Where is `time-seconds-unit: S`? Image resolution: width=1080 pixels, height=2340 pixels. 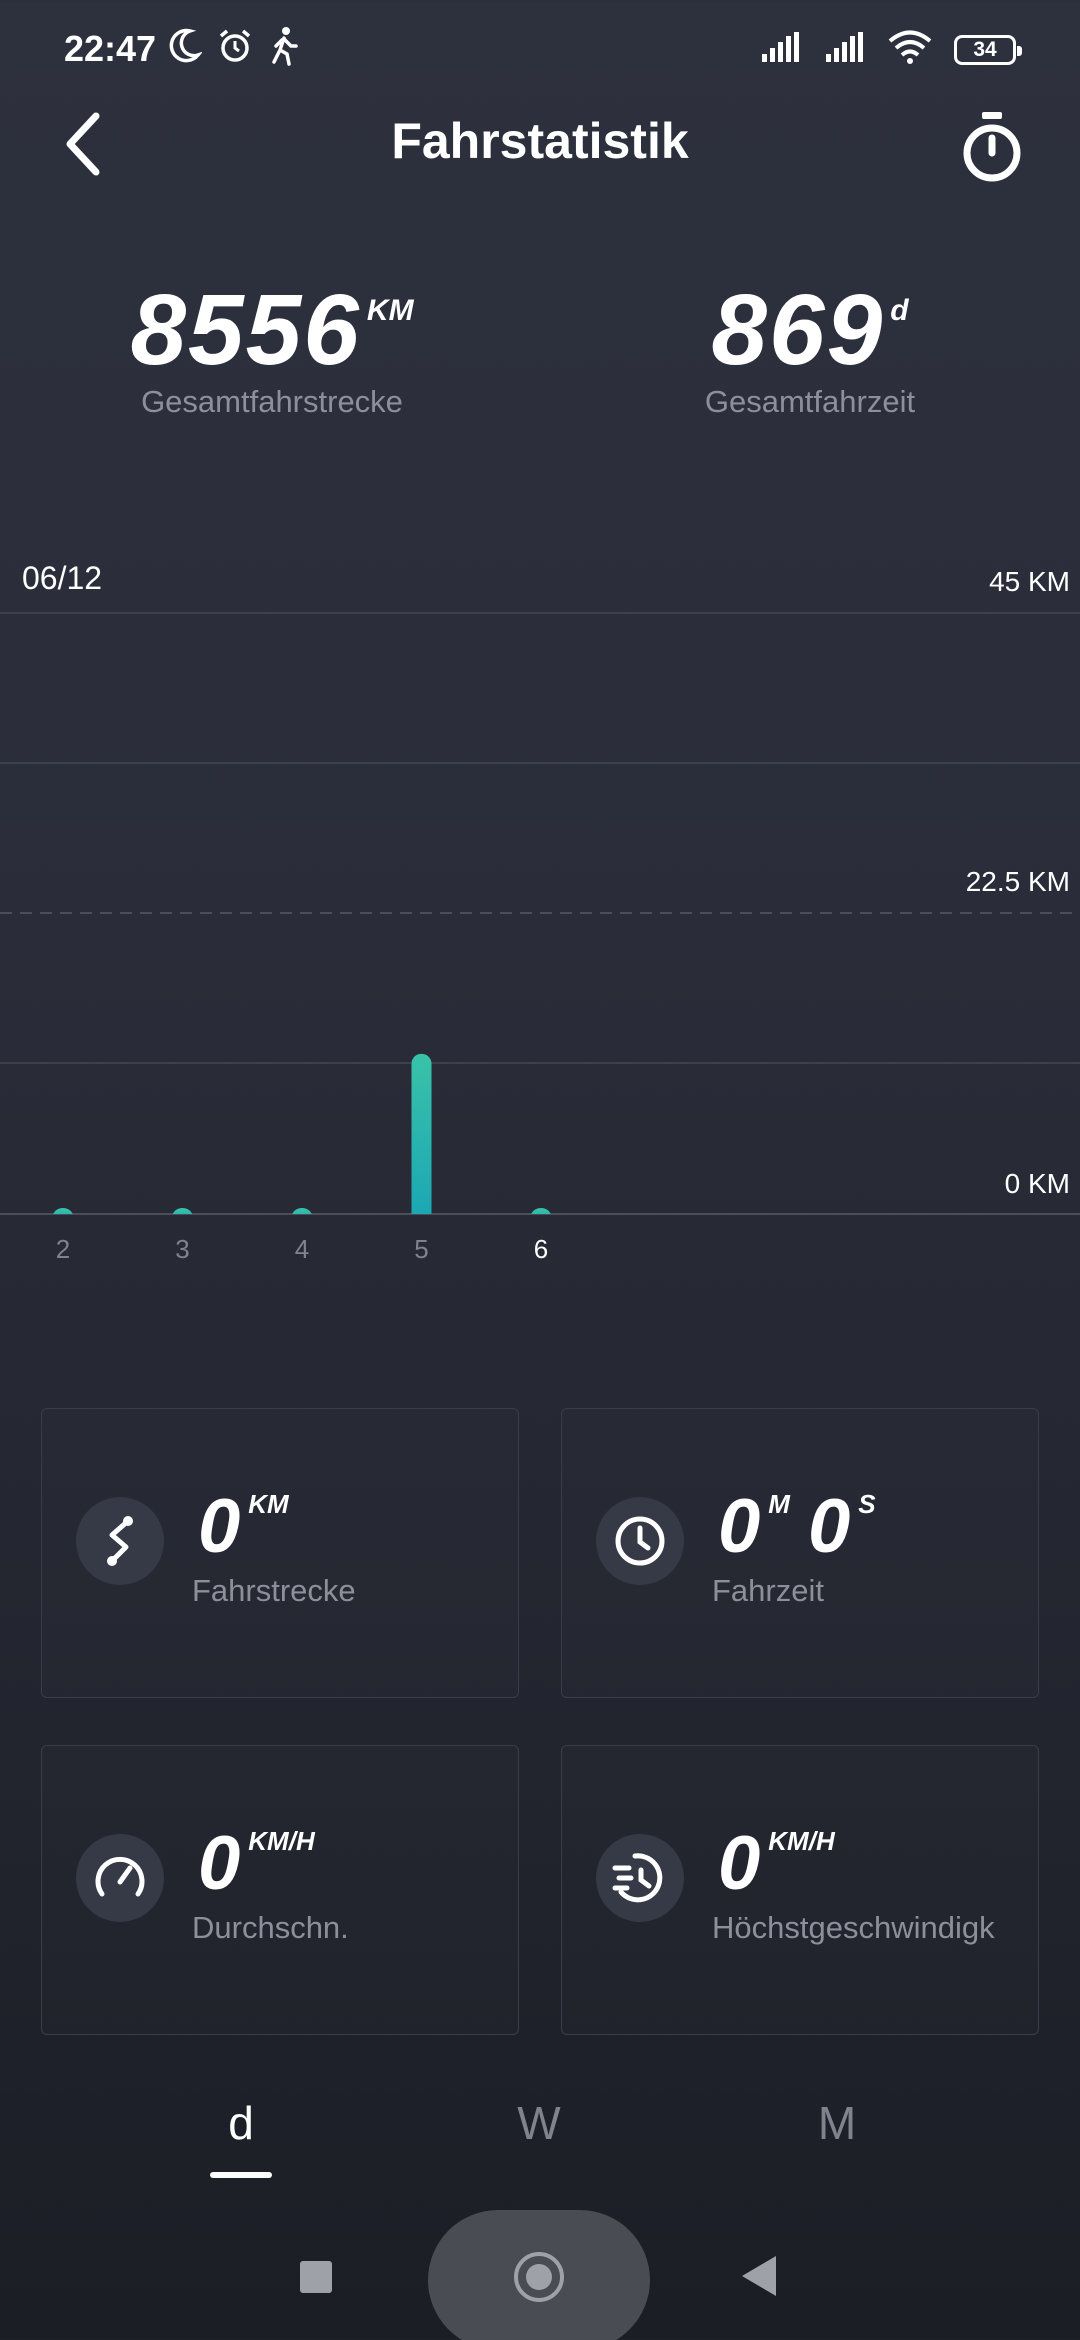
time-seconds-unit: S is located at coordinates (867, 1504).